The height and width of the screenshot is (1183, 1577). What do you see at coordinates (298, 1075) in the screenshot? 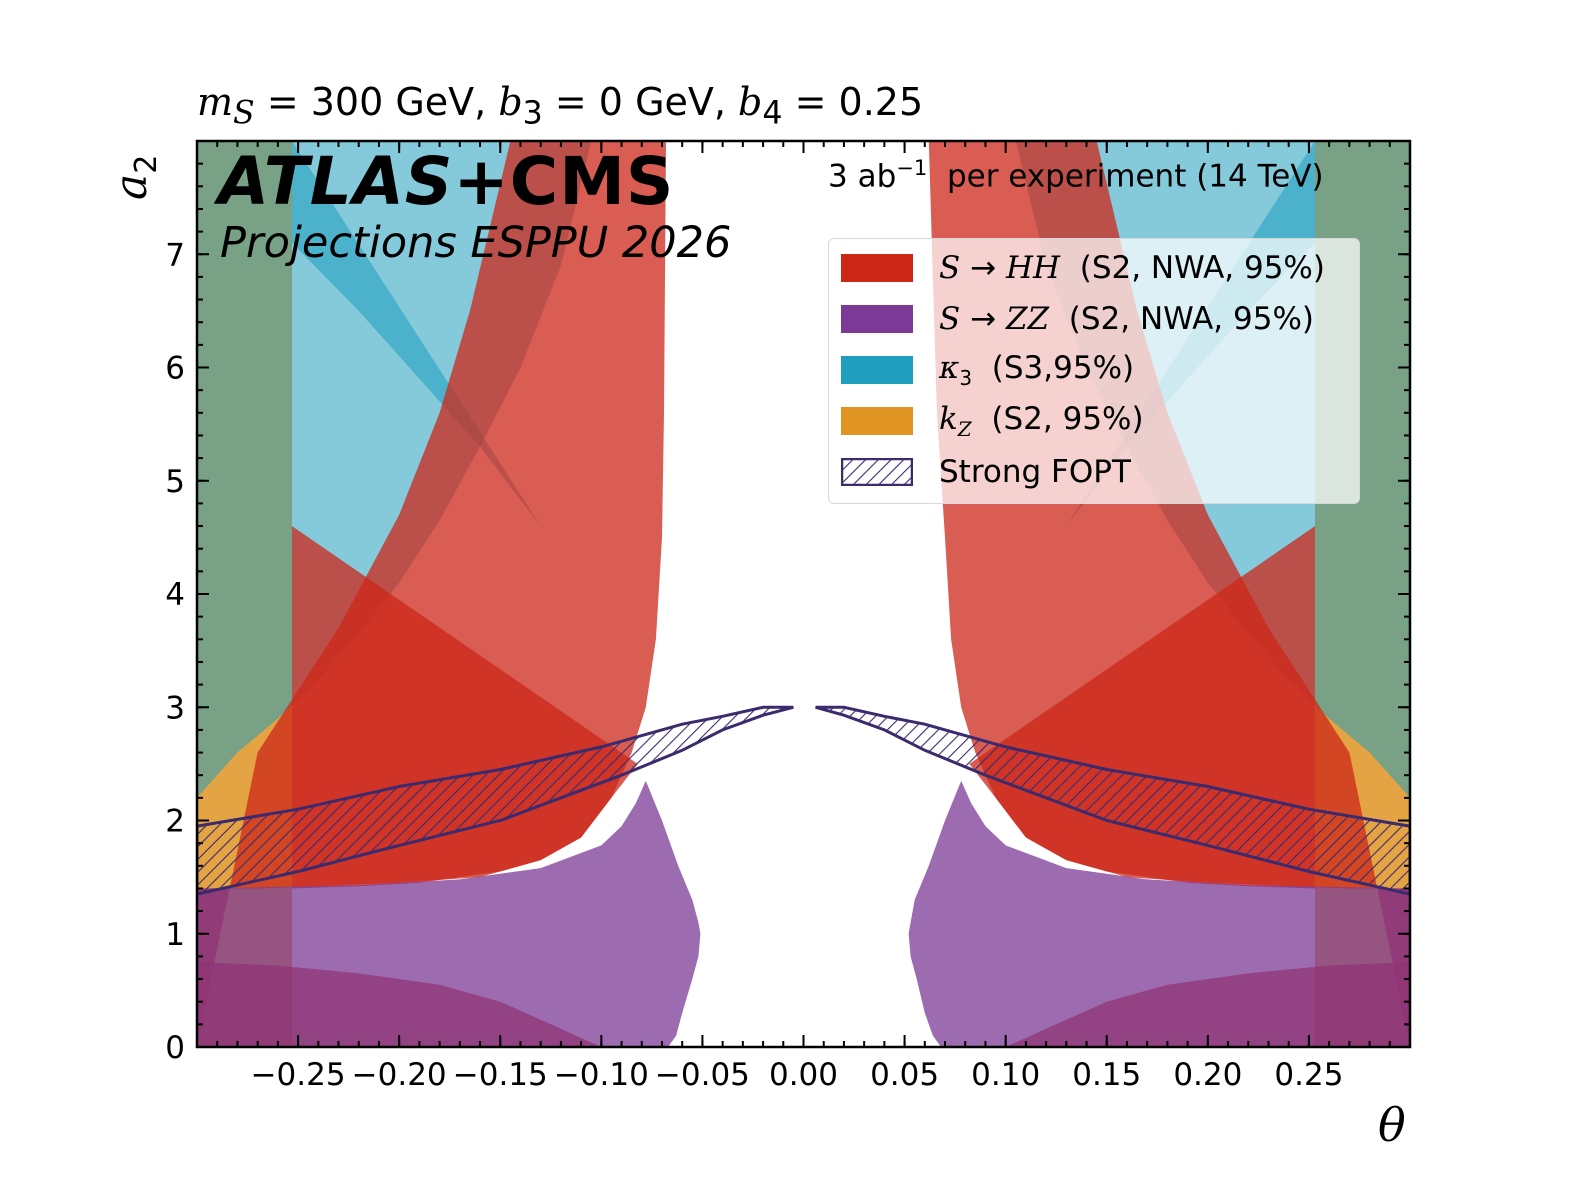
I see `x-tick-label: −0.25` at bounding box center [298, 1075].